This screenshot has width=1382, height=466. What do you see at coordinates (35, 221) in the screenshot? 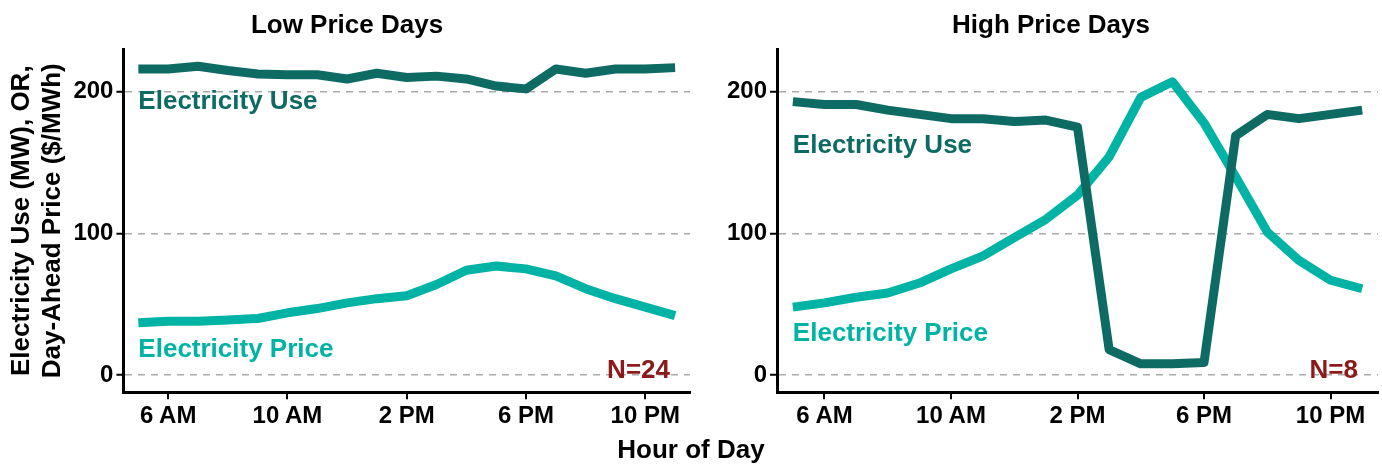
I see `y-axis-title: Electricity Use (MW), OR, Day-Ahead Price ($/MWh)` at bounding box center [35, 221].